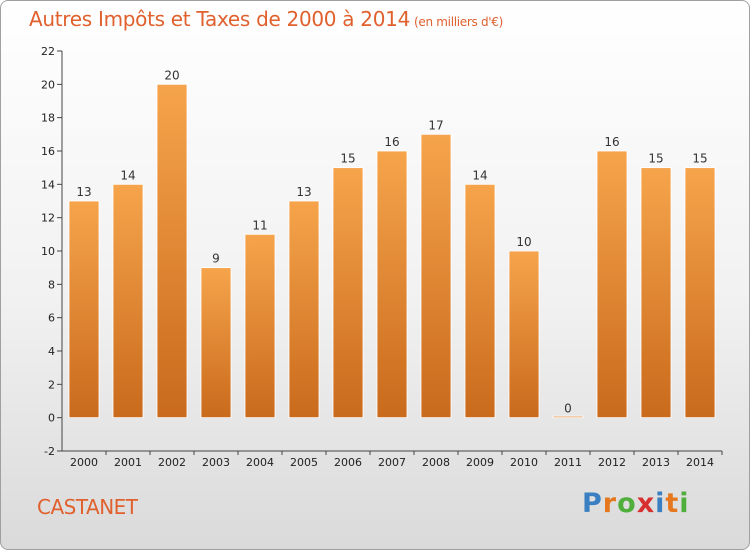 The width and height of the screenshot is (750, 550). I want to click on data-label: 0, so click(568, 409).